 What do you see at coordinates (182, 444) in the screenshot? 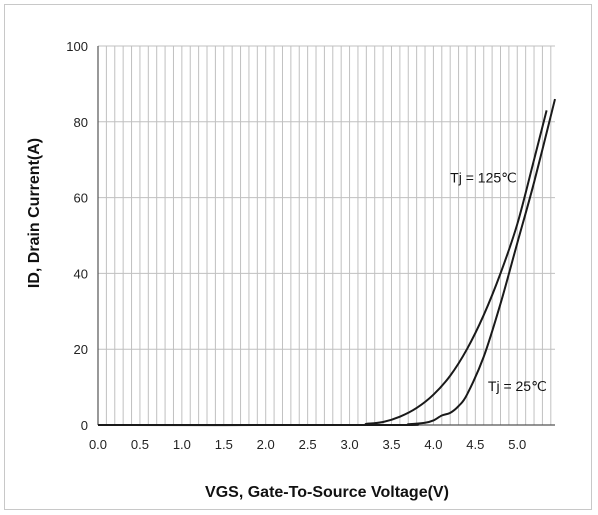
I see `x-tick-label: 1.0` at bounding box center [182, 444].